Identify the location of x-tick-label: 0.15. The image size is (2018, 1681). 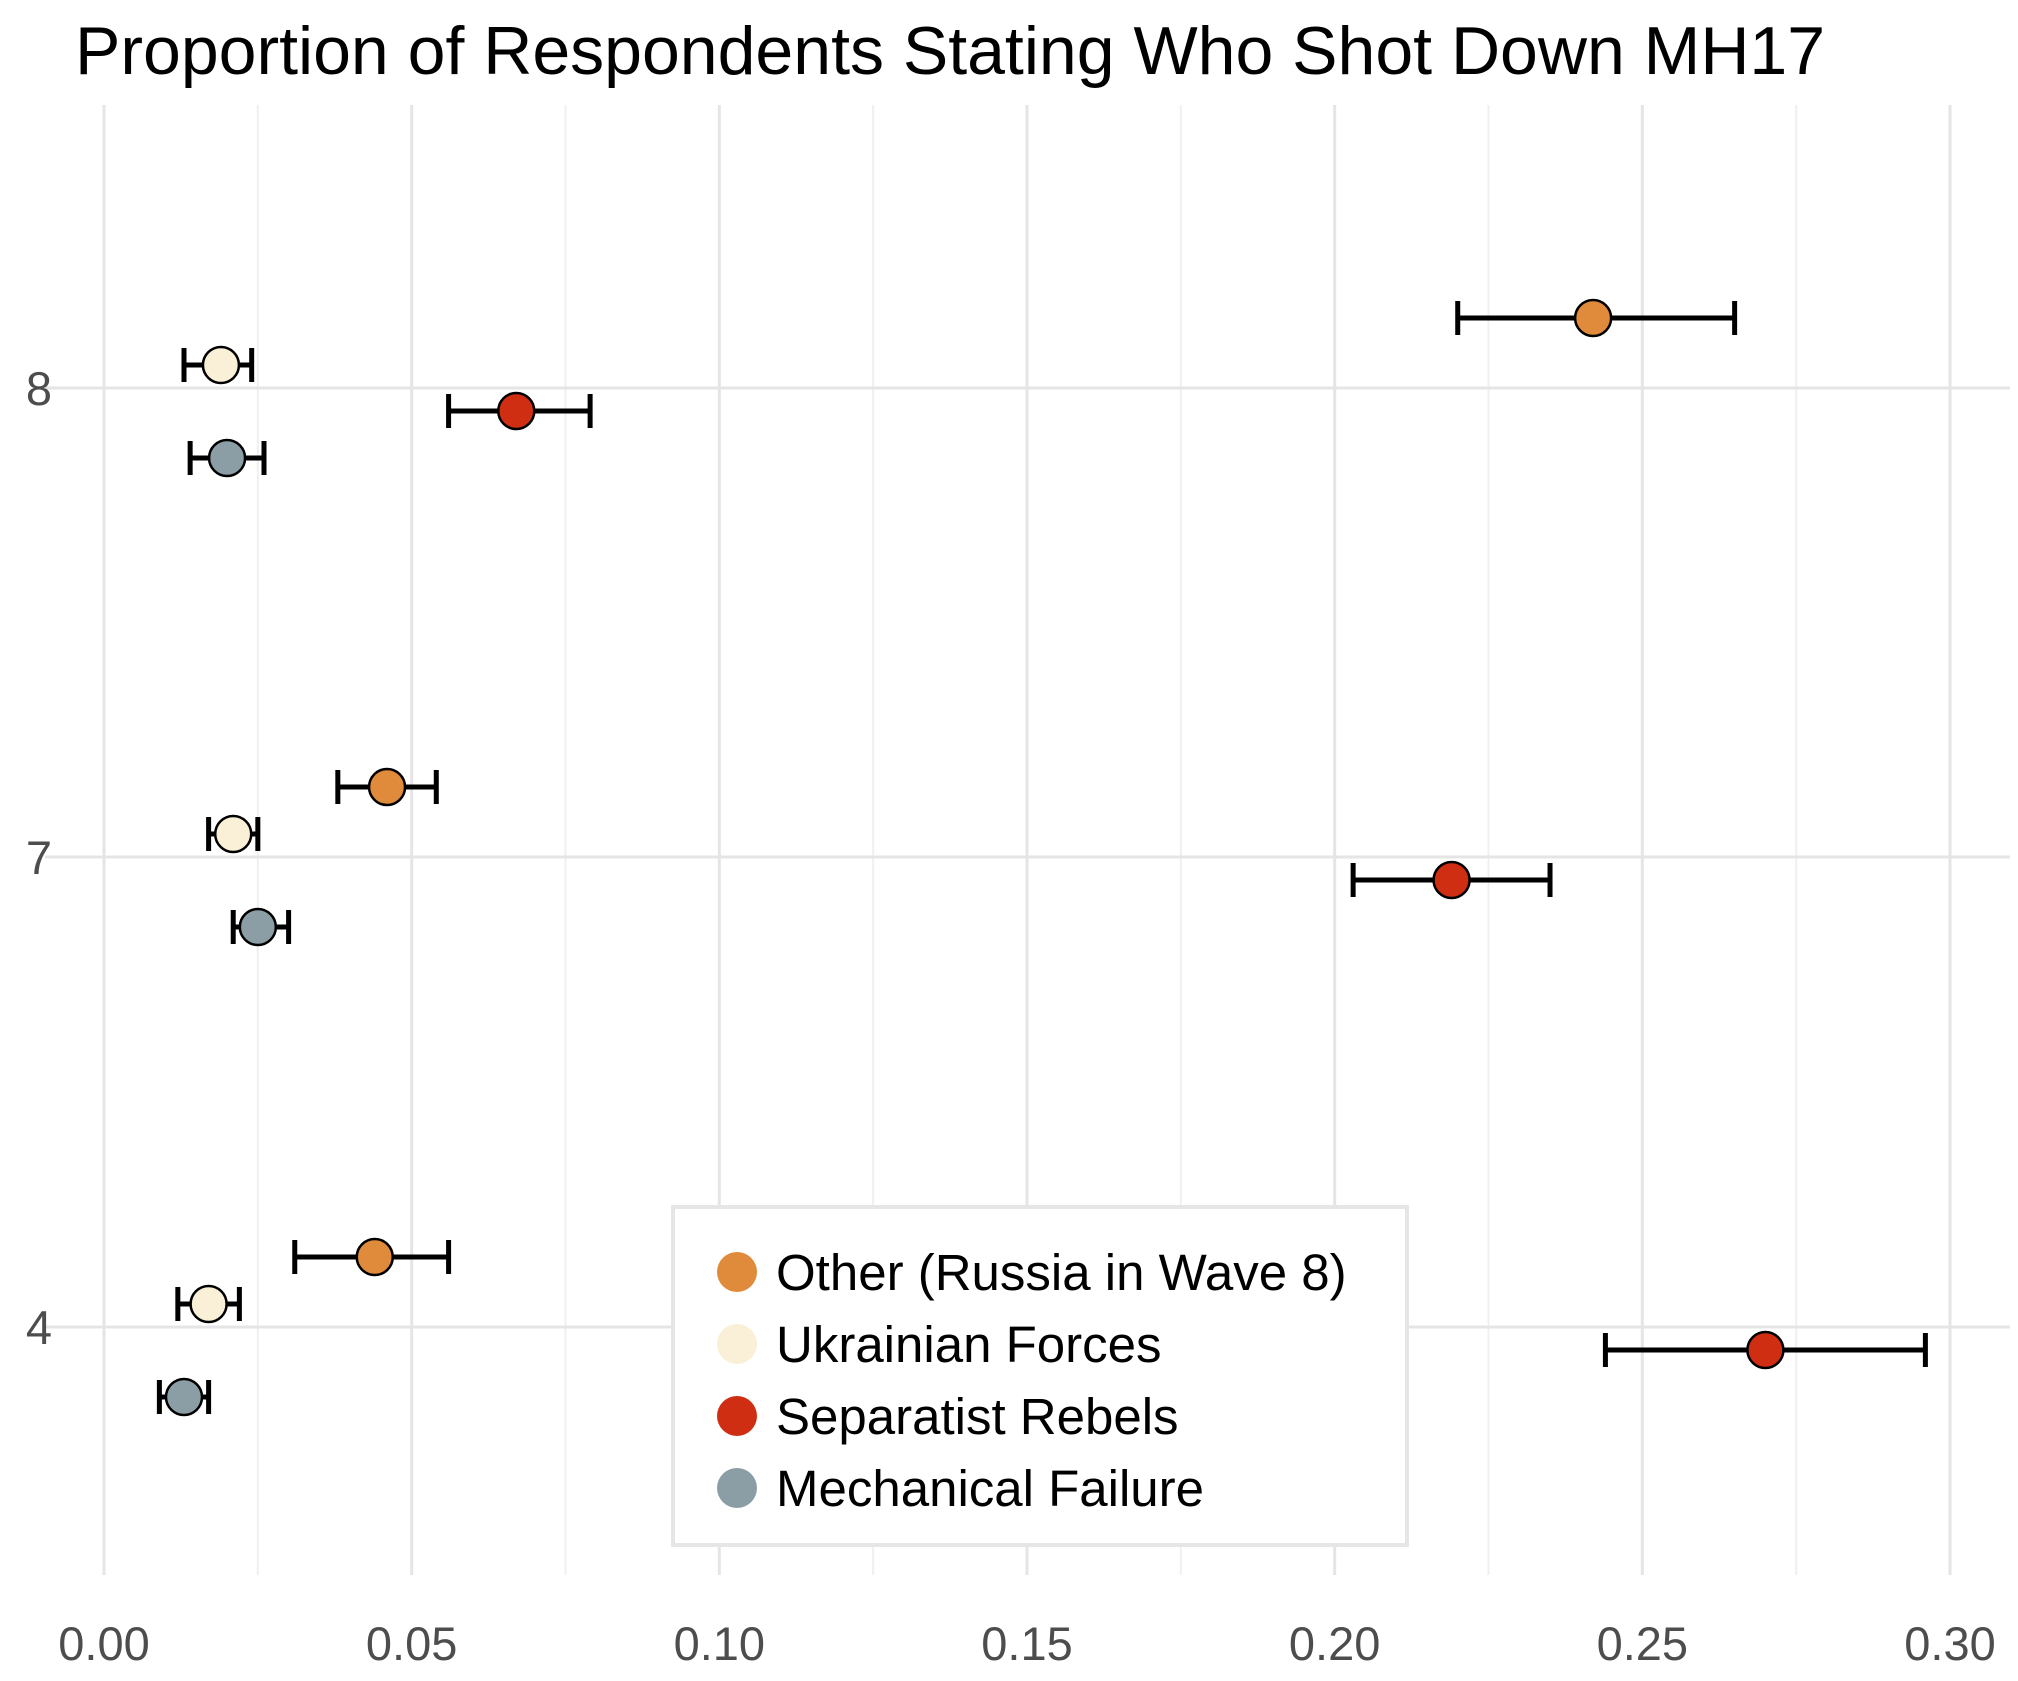
(1026, 1643).